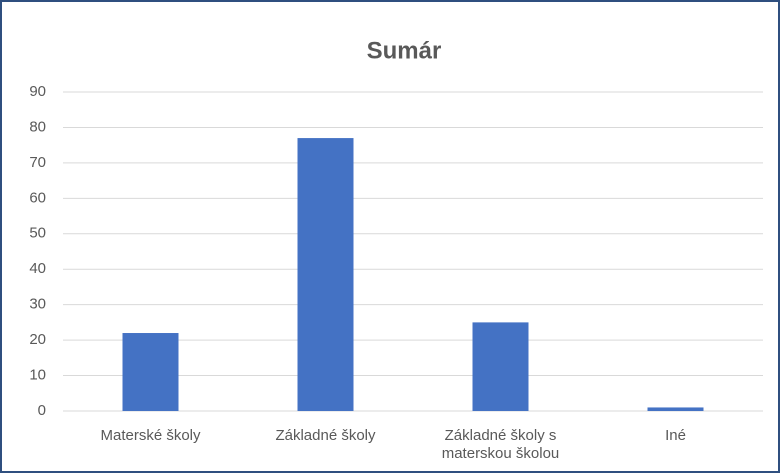  What do you see at coordinates (37, 339) in the screenshot?
I see `y-tick-label: 20` at bounding box center [37, 339].